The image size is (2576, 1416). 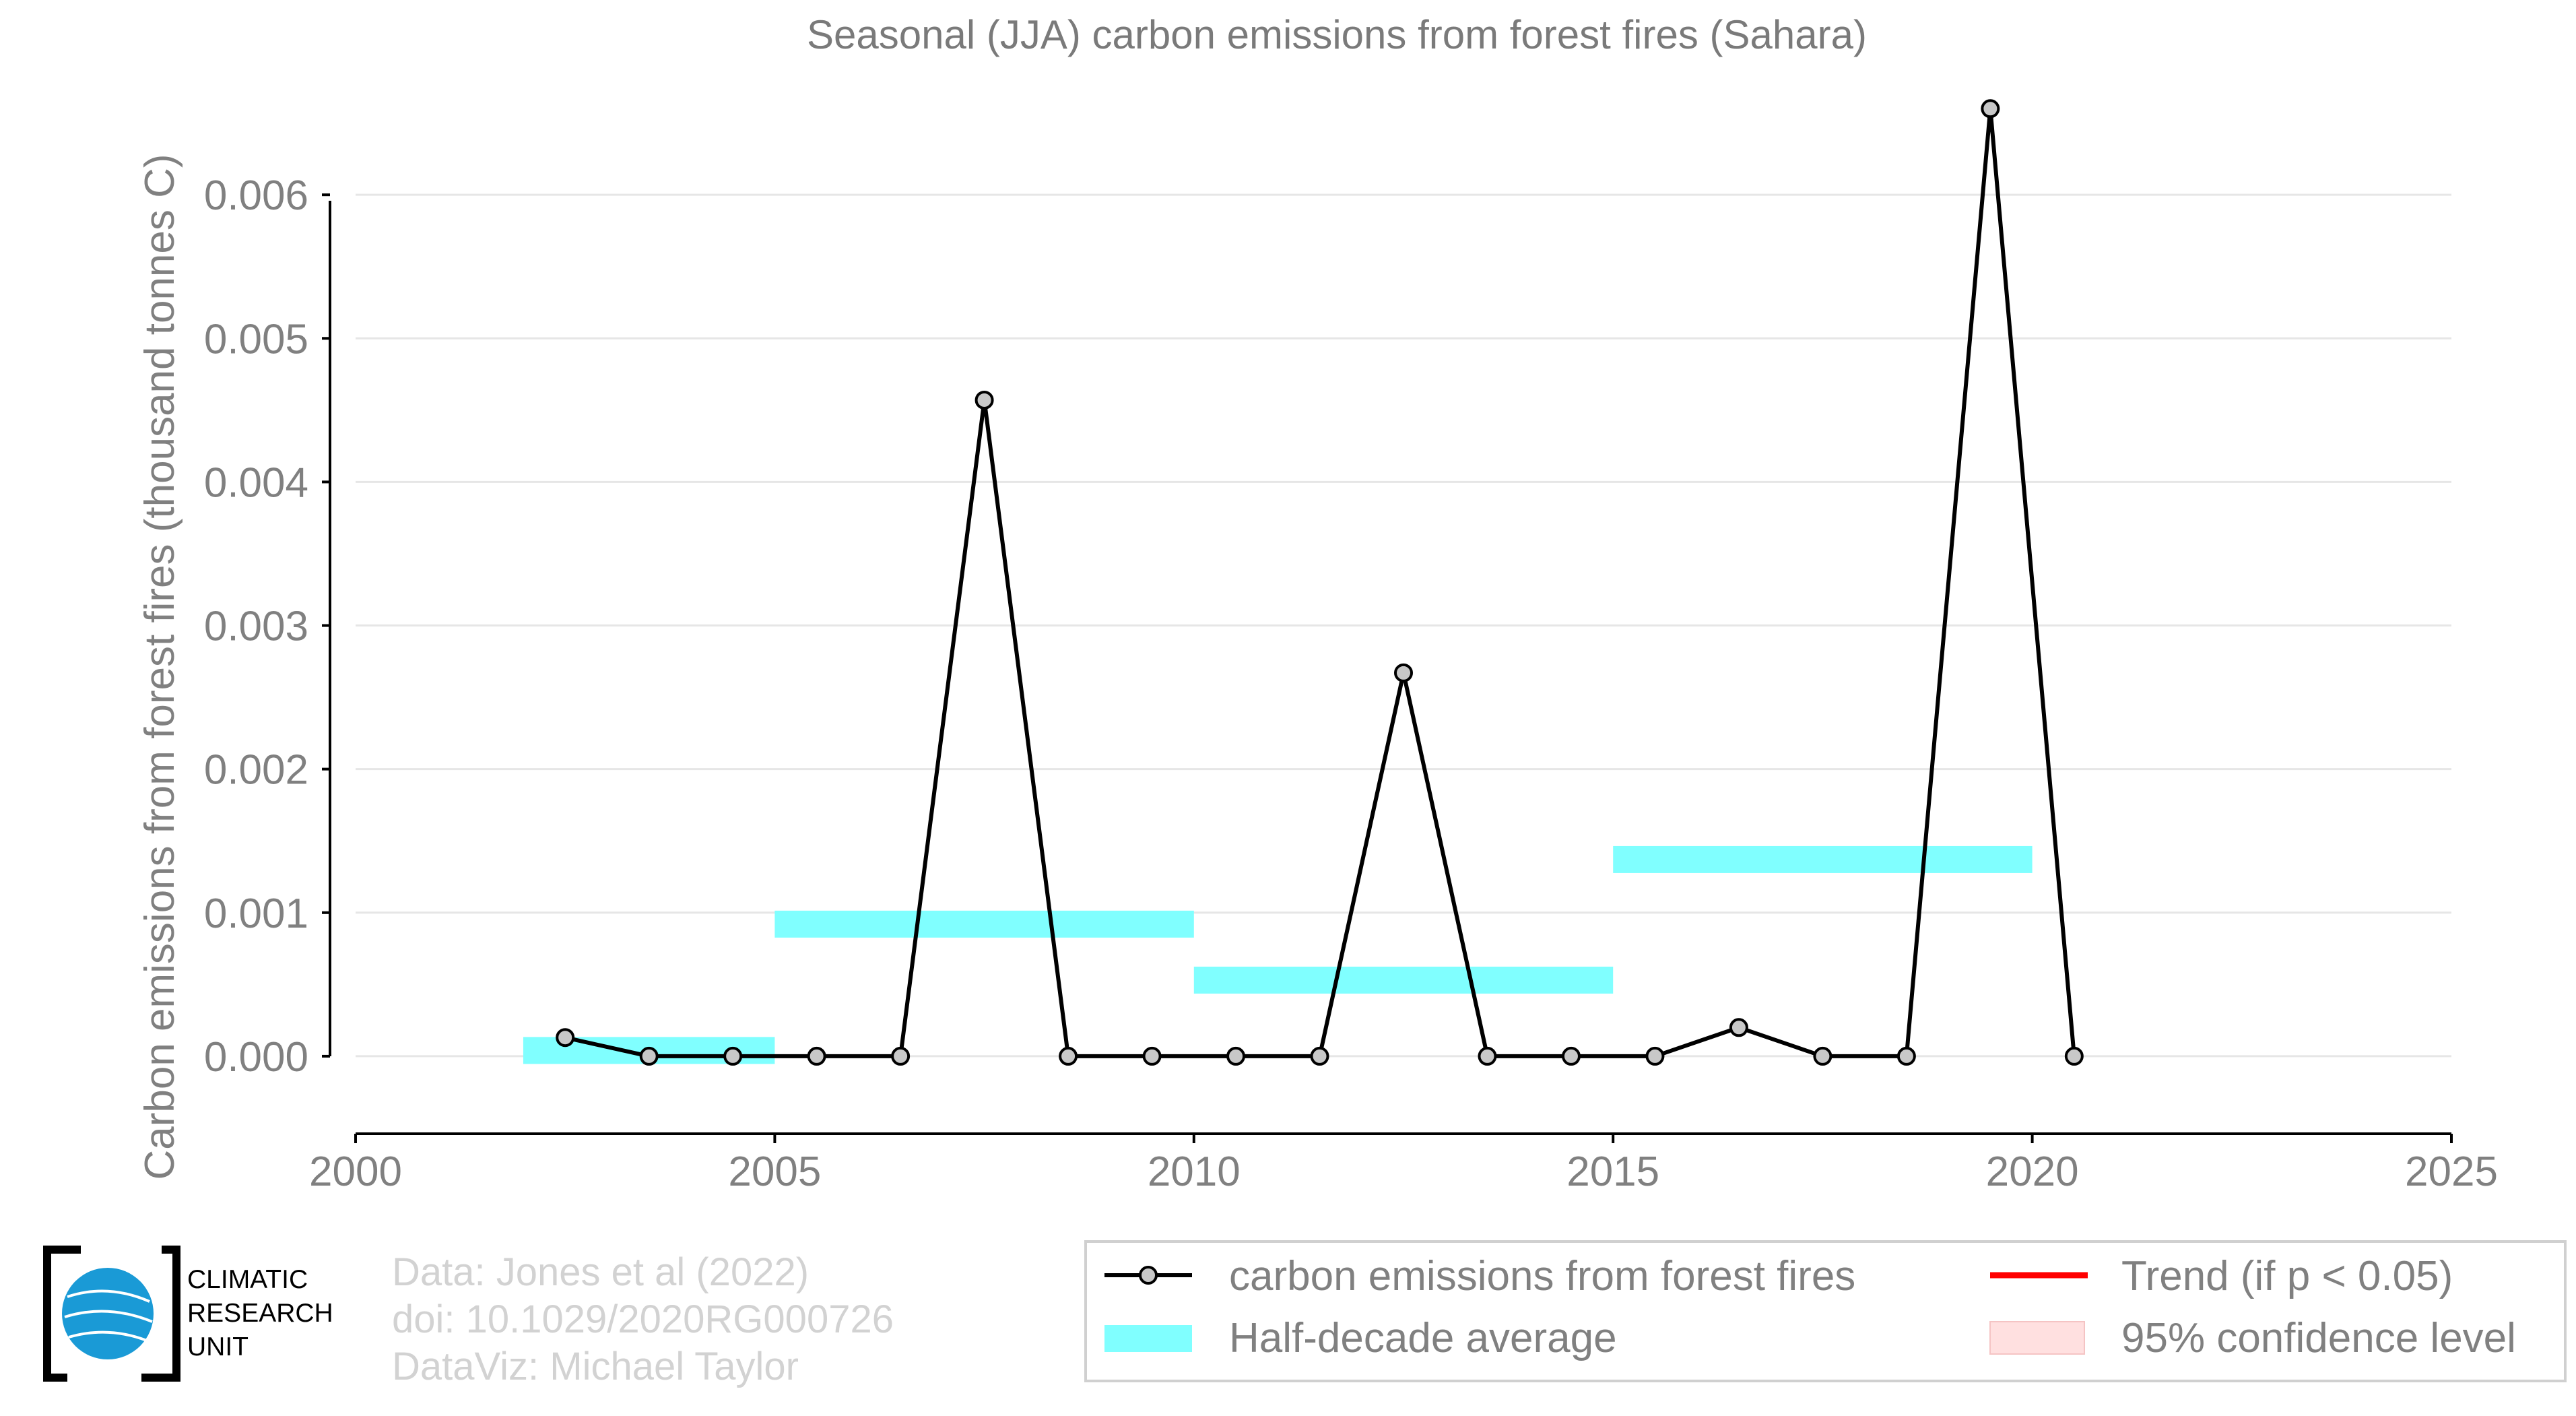 What do you see at coordinates (256, 339) in the screenshot?
I see `y-tick-label: 0.005` at bounding box center [256, 339].